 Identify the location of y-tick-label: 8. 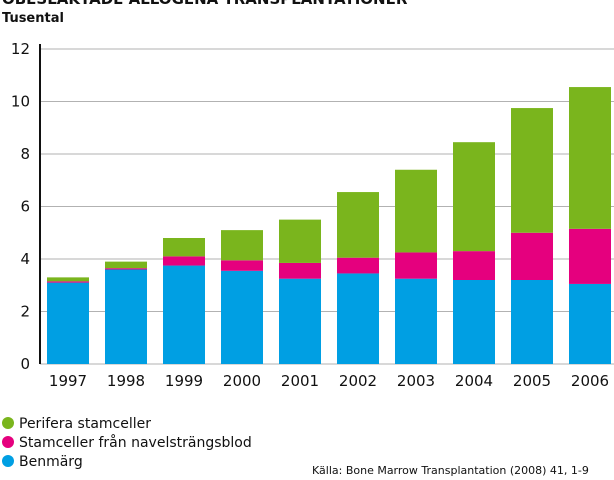
(25, 154).